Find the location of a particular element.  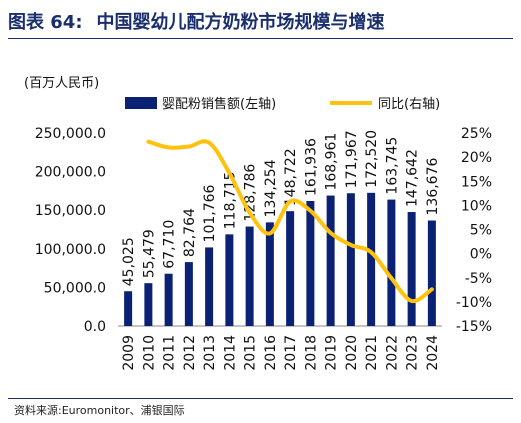

x-axis-tick-label: 2016 is located at coordinates (271, 353).